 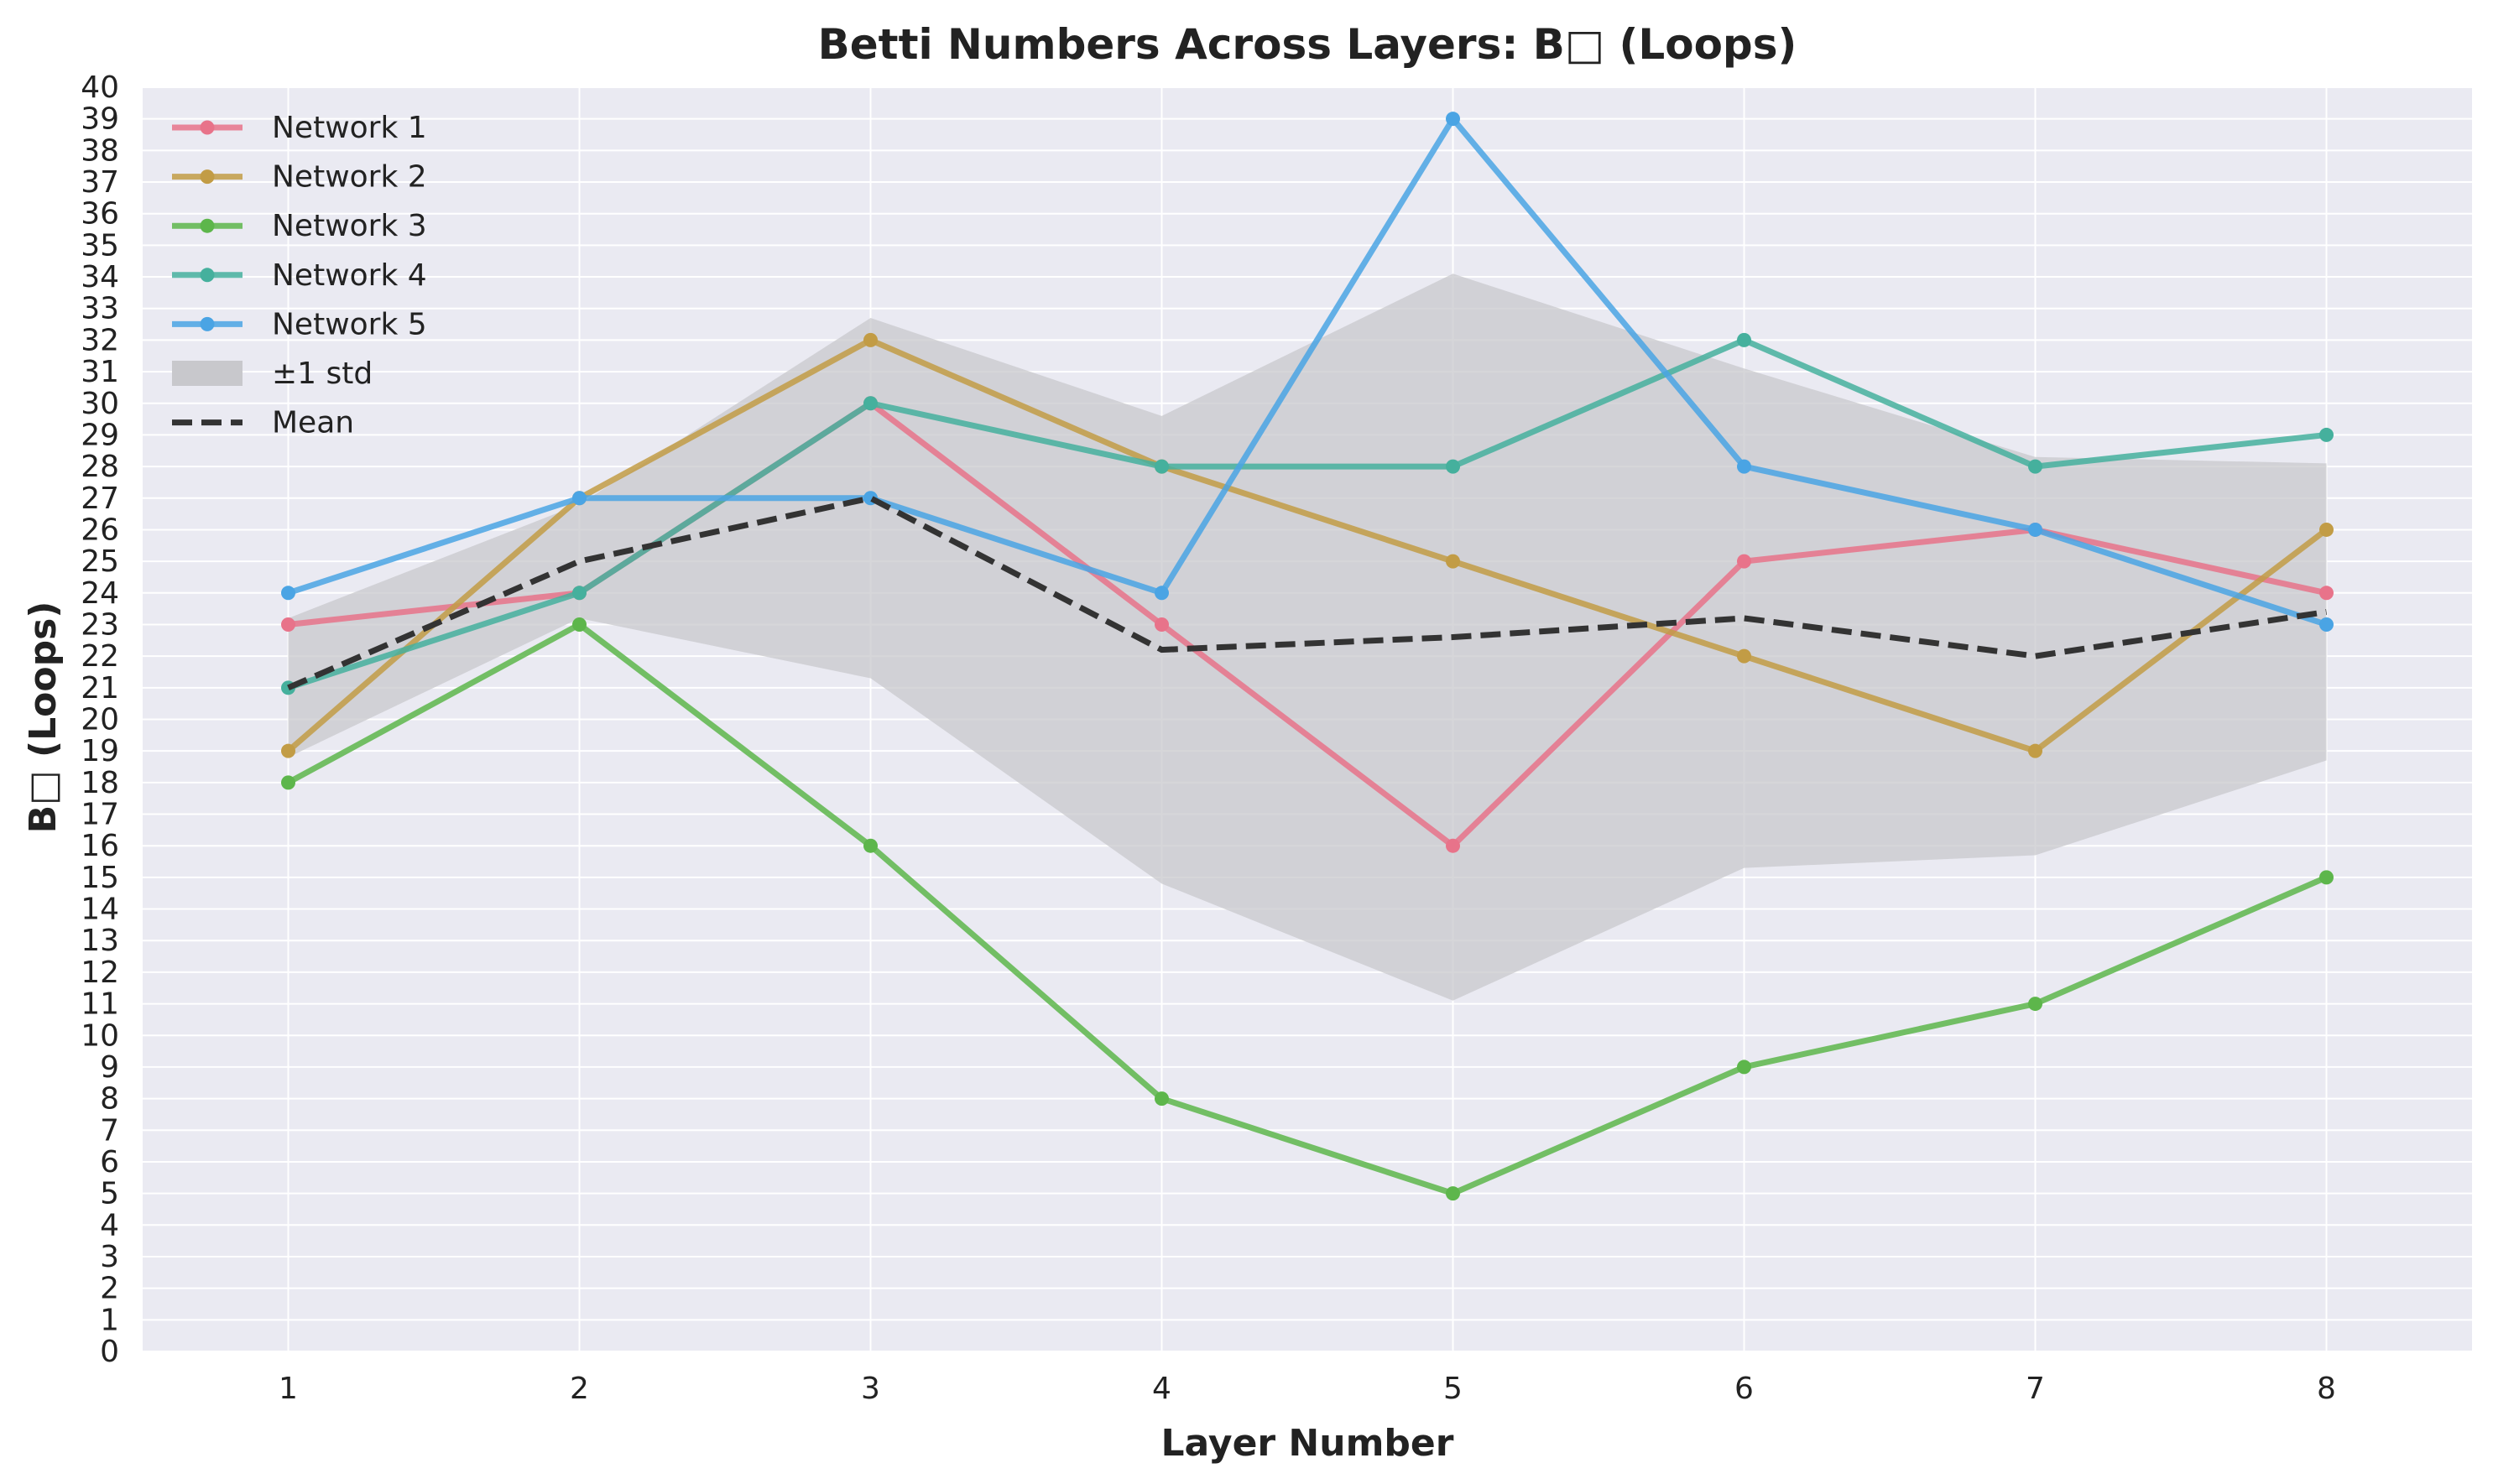 What do you see at coordinates (100, 214) in the screenshot?
I see `y-tick-label: 36` at bounding box center [100, 214].